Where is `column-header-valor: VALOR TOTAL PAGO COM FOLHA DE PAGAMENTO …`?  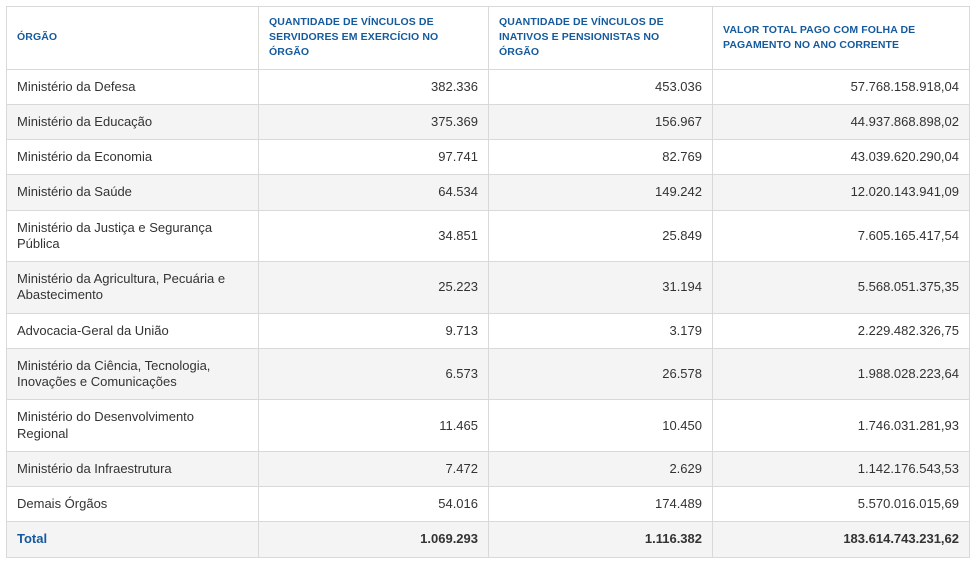 column-header-valor: VALOR TOTAL PAGO COM FOLHA DE PAGAMENTO … is located at coordinates (841, 38).